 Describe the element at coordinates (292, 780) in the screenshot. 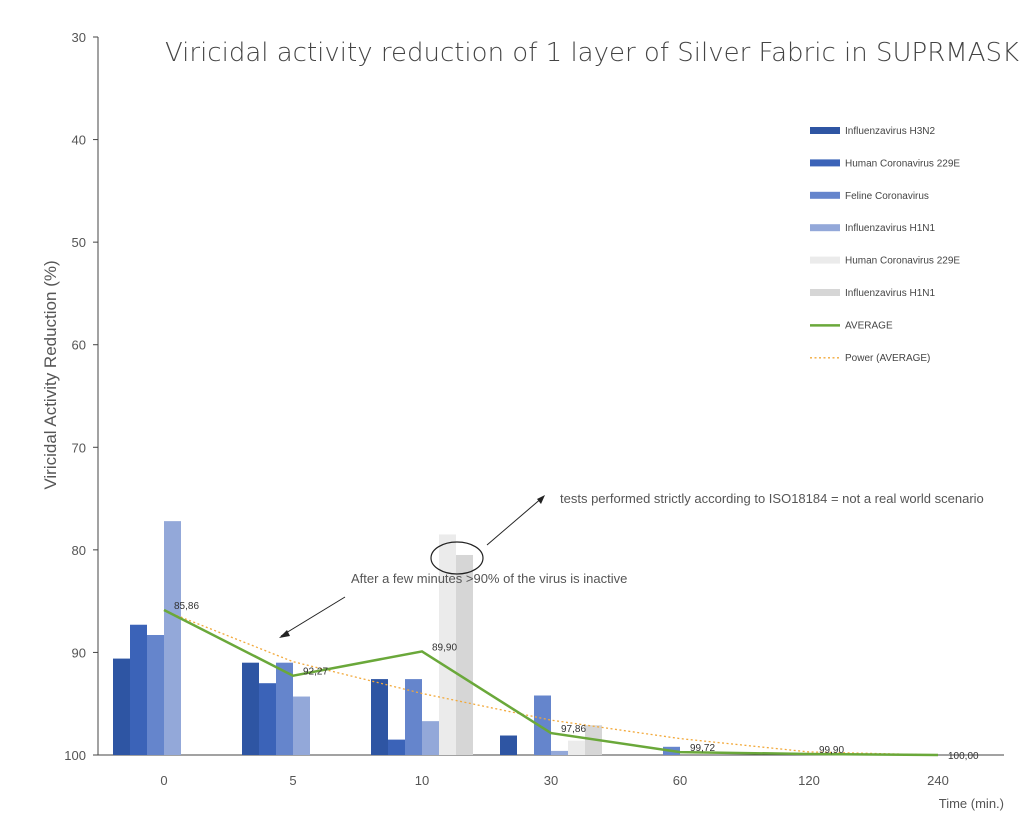

I see `x-tick-label: 5` at that location.